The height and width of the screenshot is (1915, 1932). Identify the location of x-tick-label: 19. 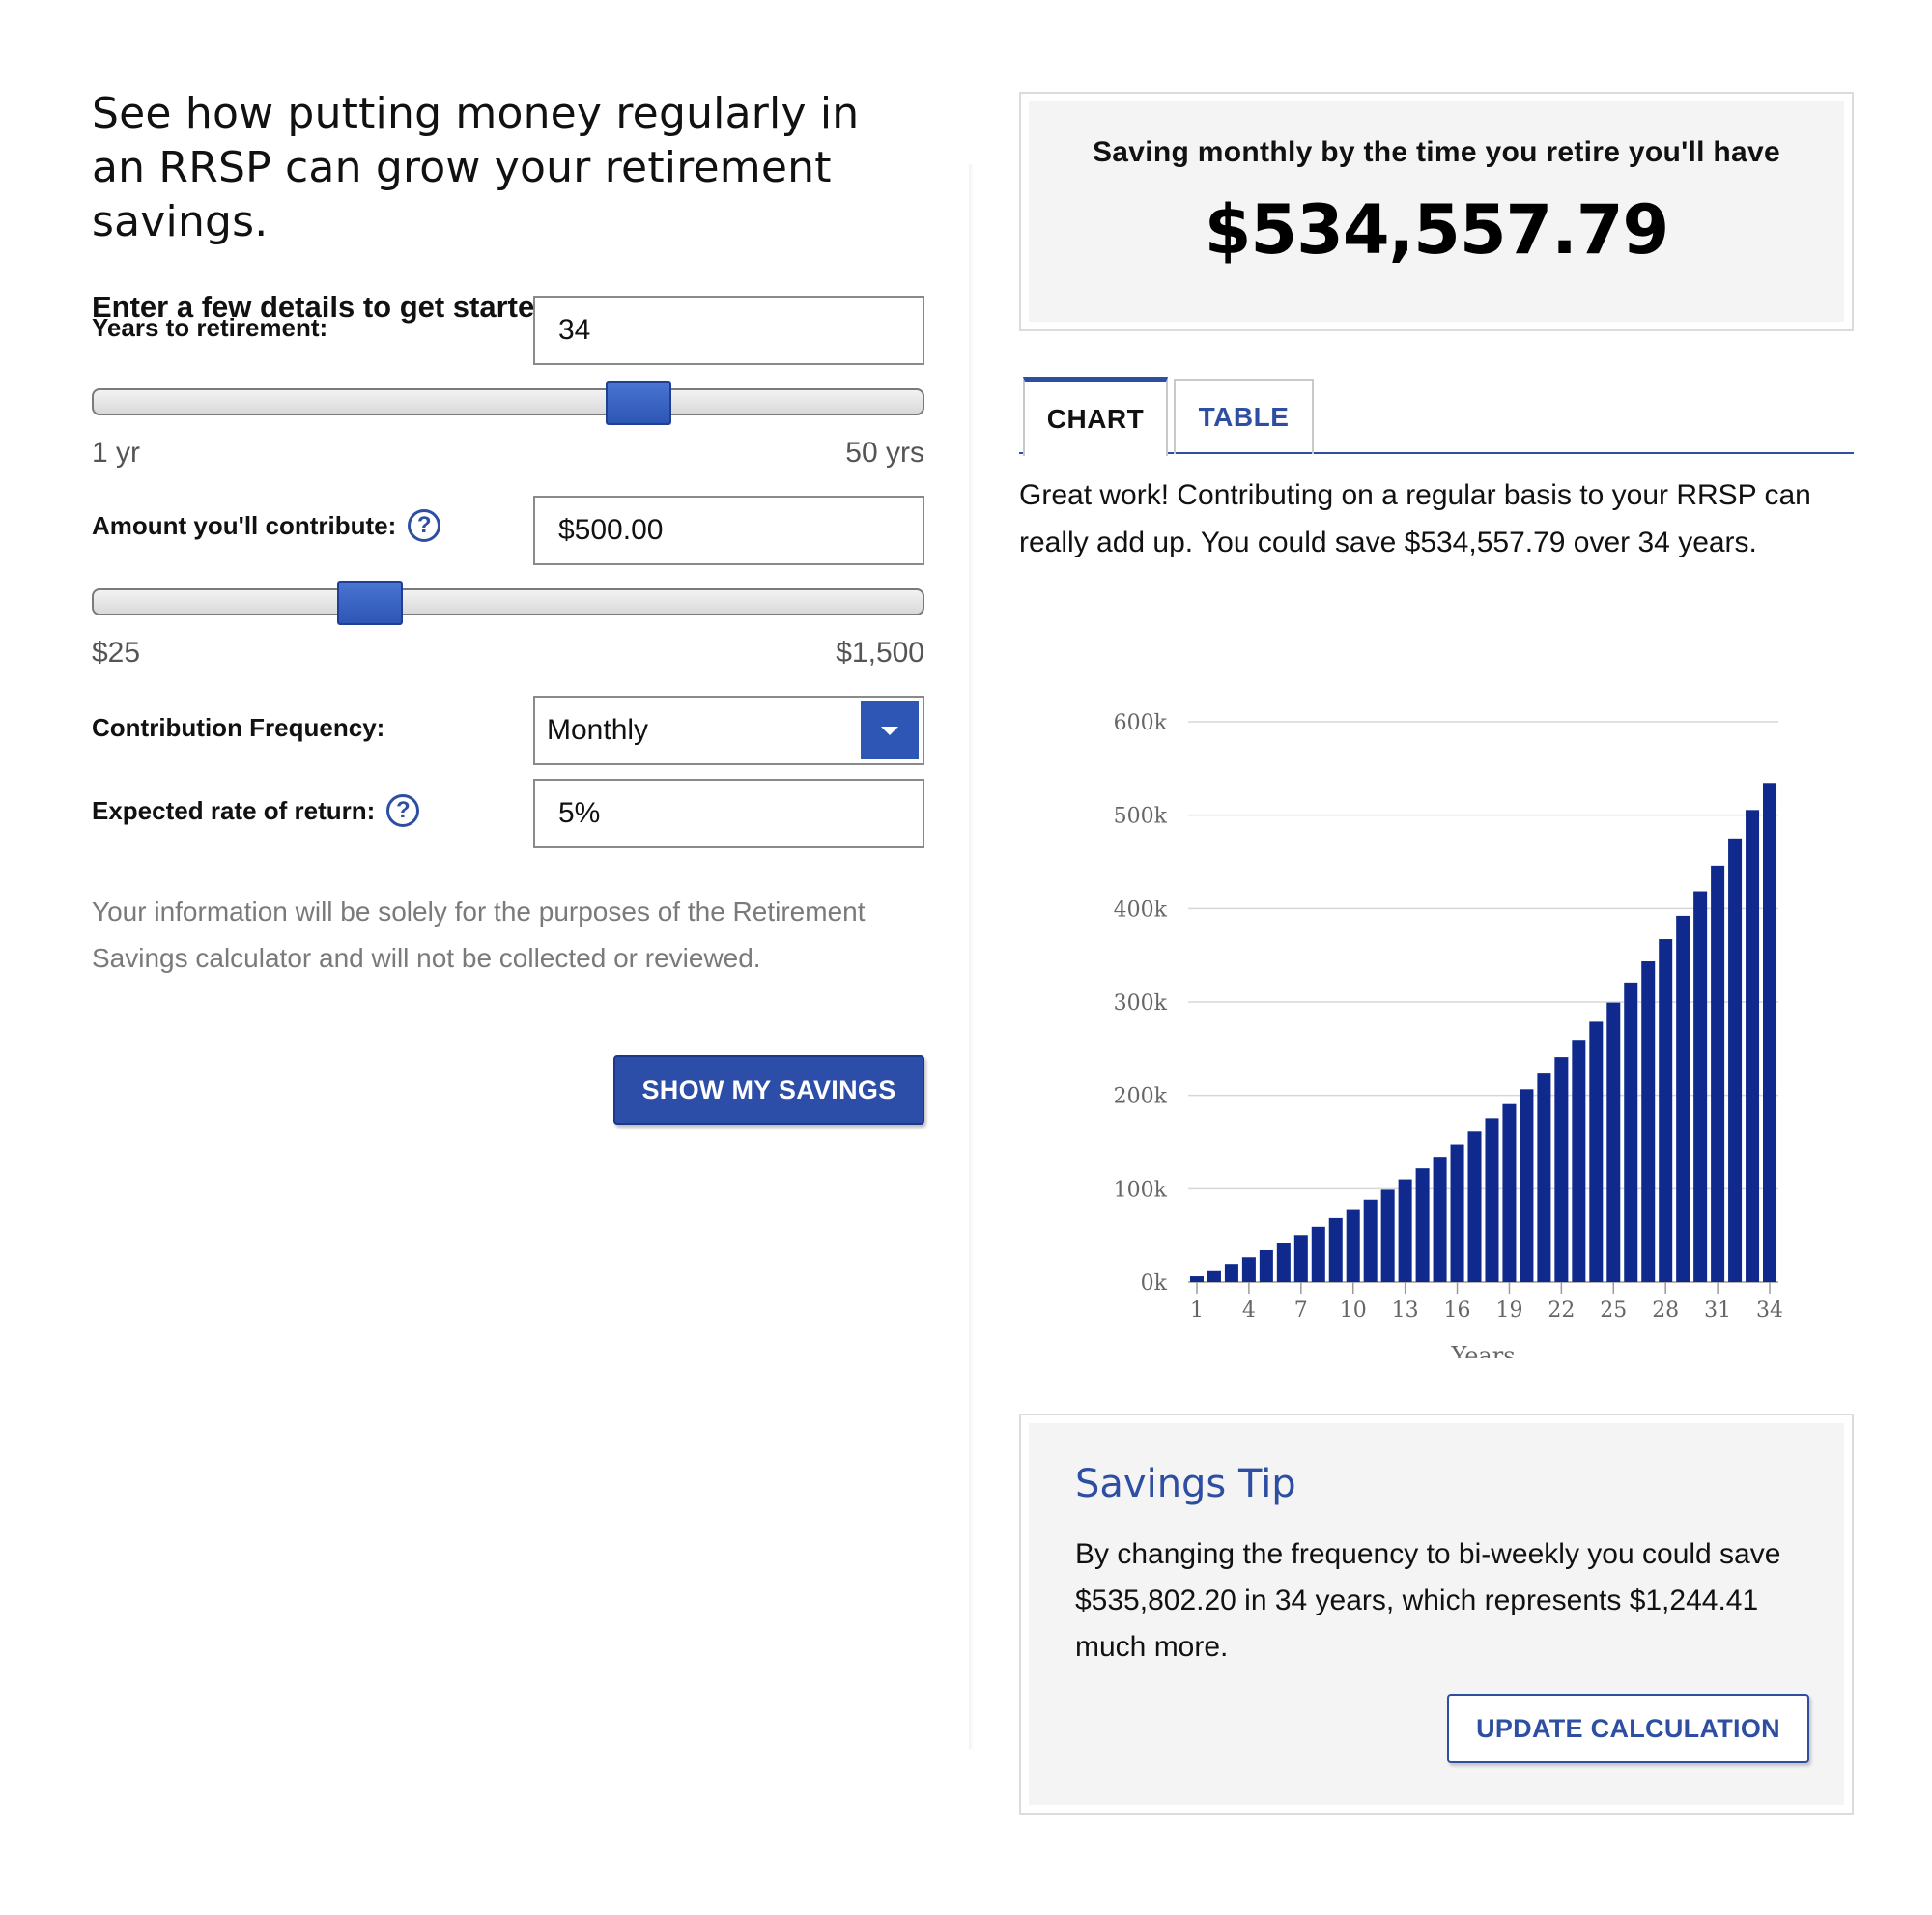
(1508, 1311).